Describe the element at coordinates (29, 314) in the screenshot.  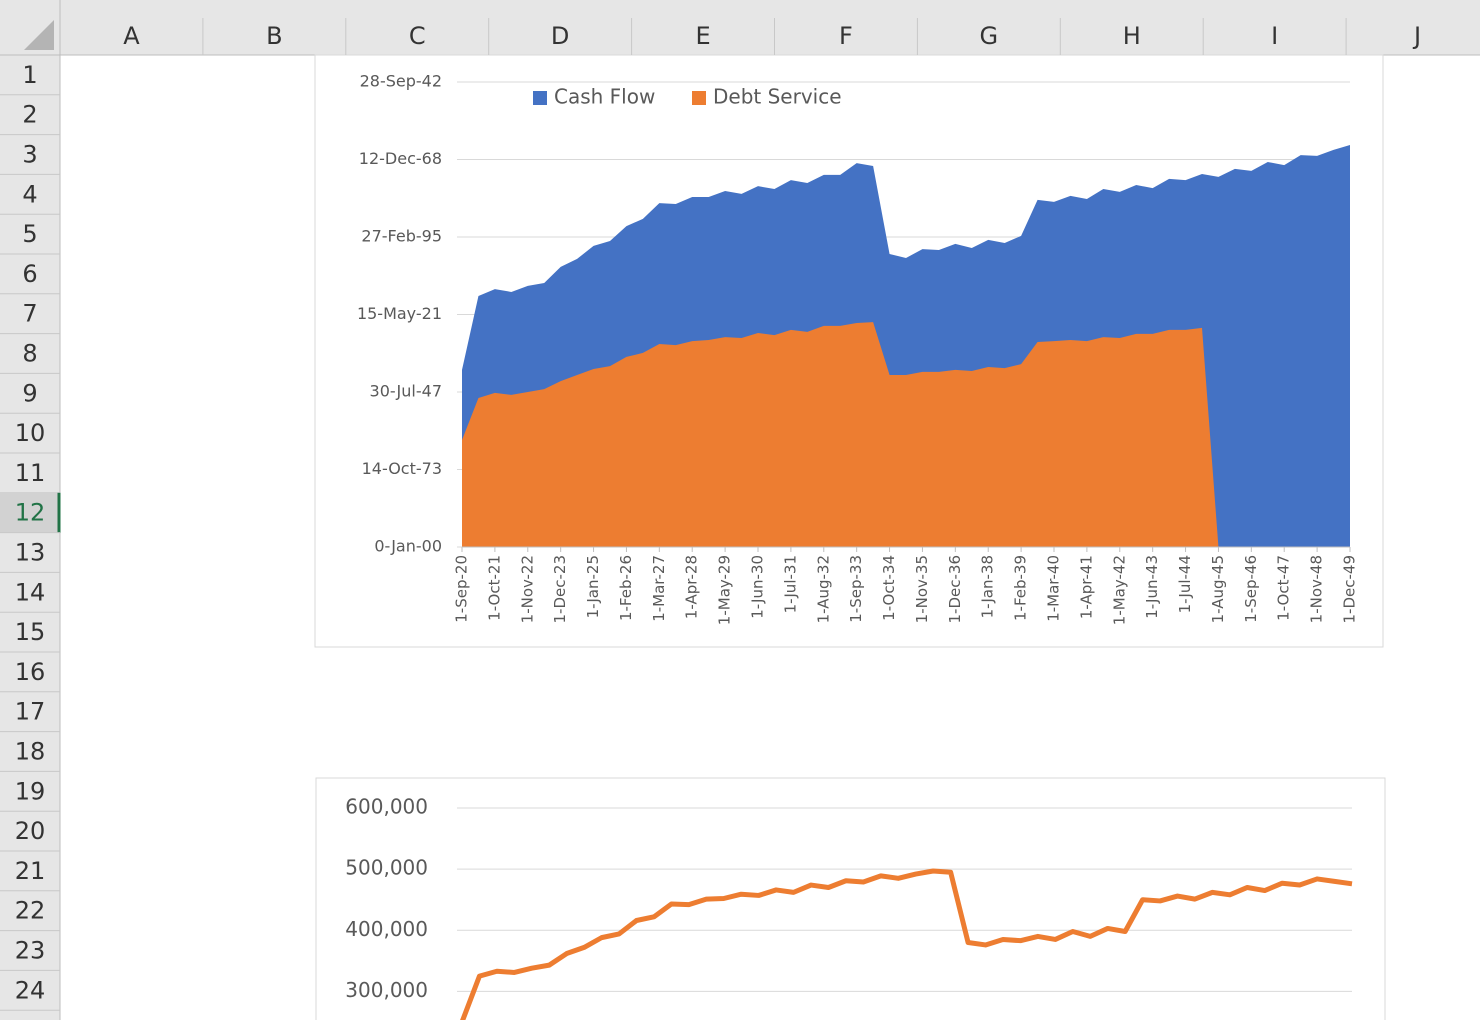
I see `row-header: 7` at that location.